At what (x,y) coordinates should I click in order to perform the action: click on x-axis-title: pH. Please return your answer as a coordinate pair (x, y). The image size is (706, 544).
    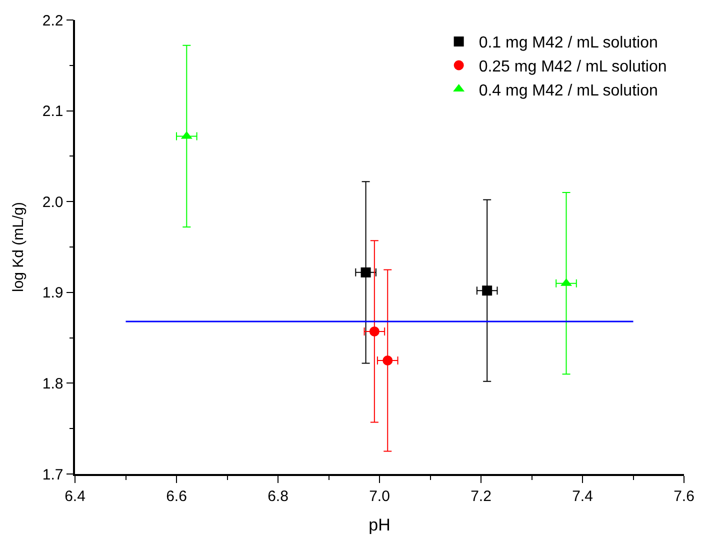
    Looking at the image, I should click on (379, 525).